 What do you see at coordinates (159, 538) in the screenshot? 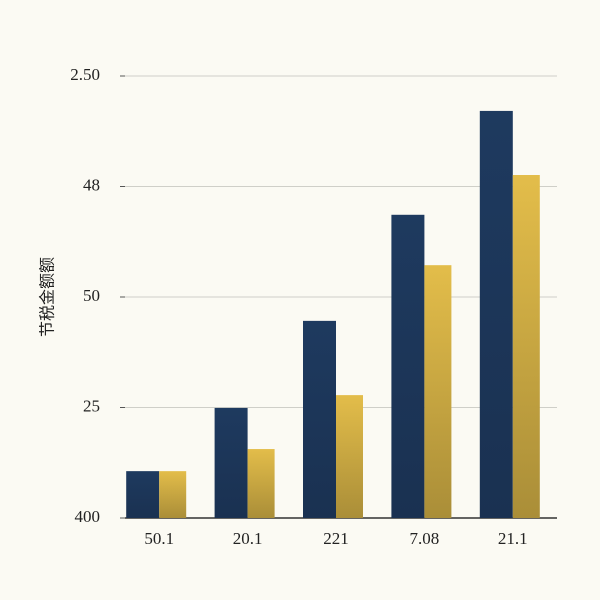
I see `x-tick-label: 50.1` at bounding box center [159, 538].